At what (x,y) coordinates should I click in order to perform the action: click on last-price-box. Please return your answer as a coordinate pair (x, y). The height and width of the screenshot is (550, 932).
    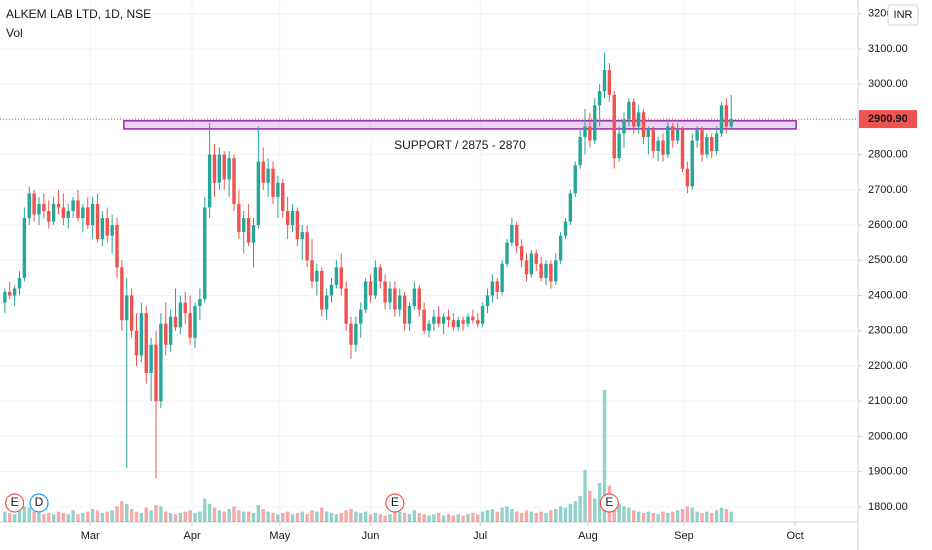
    Looking at the image, I should click on (888, 119).